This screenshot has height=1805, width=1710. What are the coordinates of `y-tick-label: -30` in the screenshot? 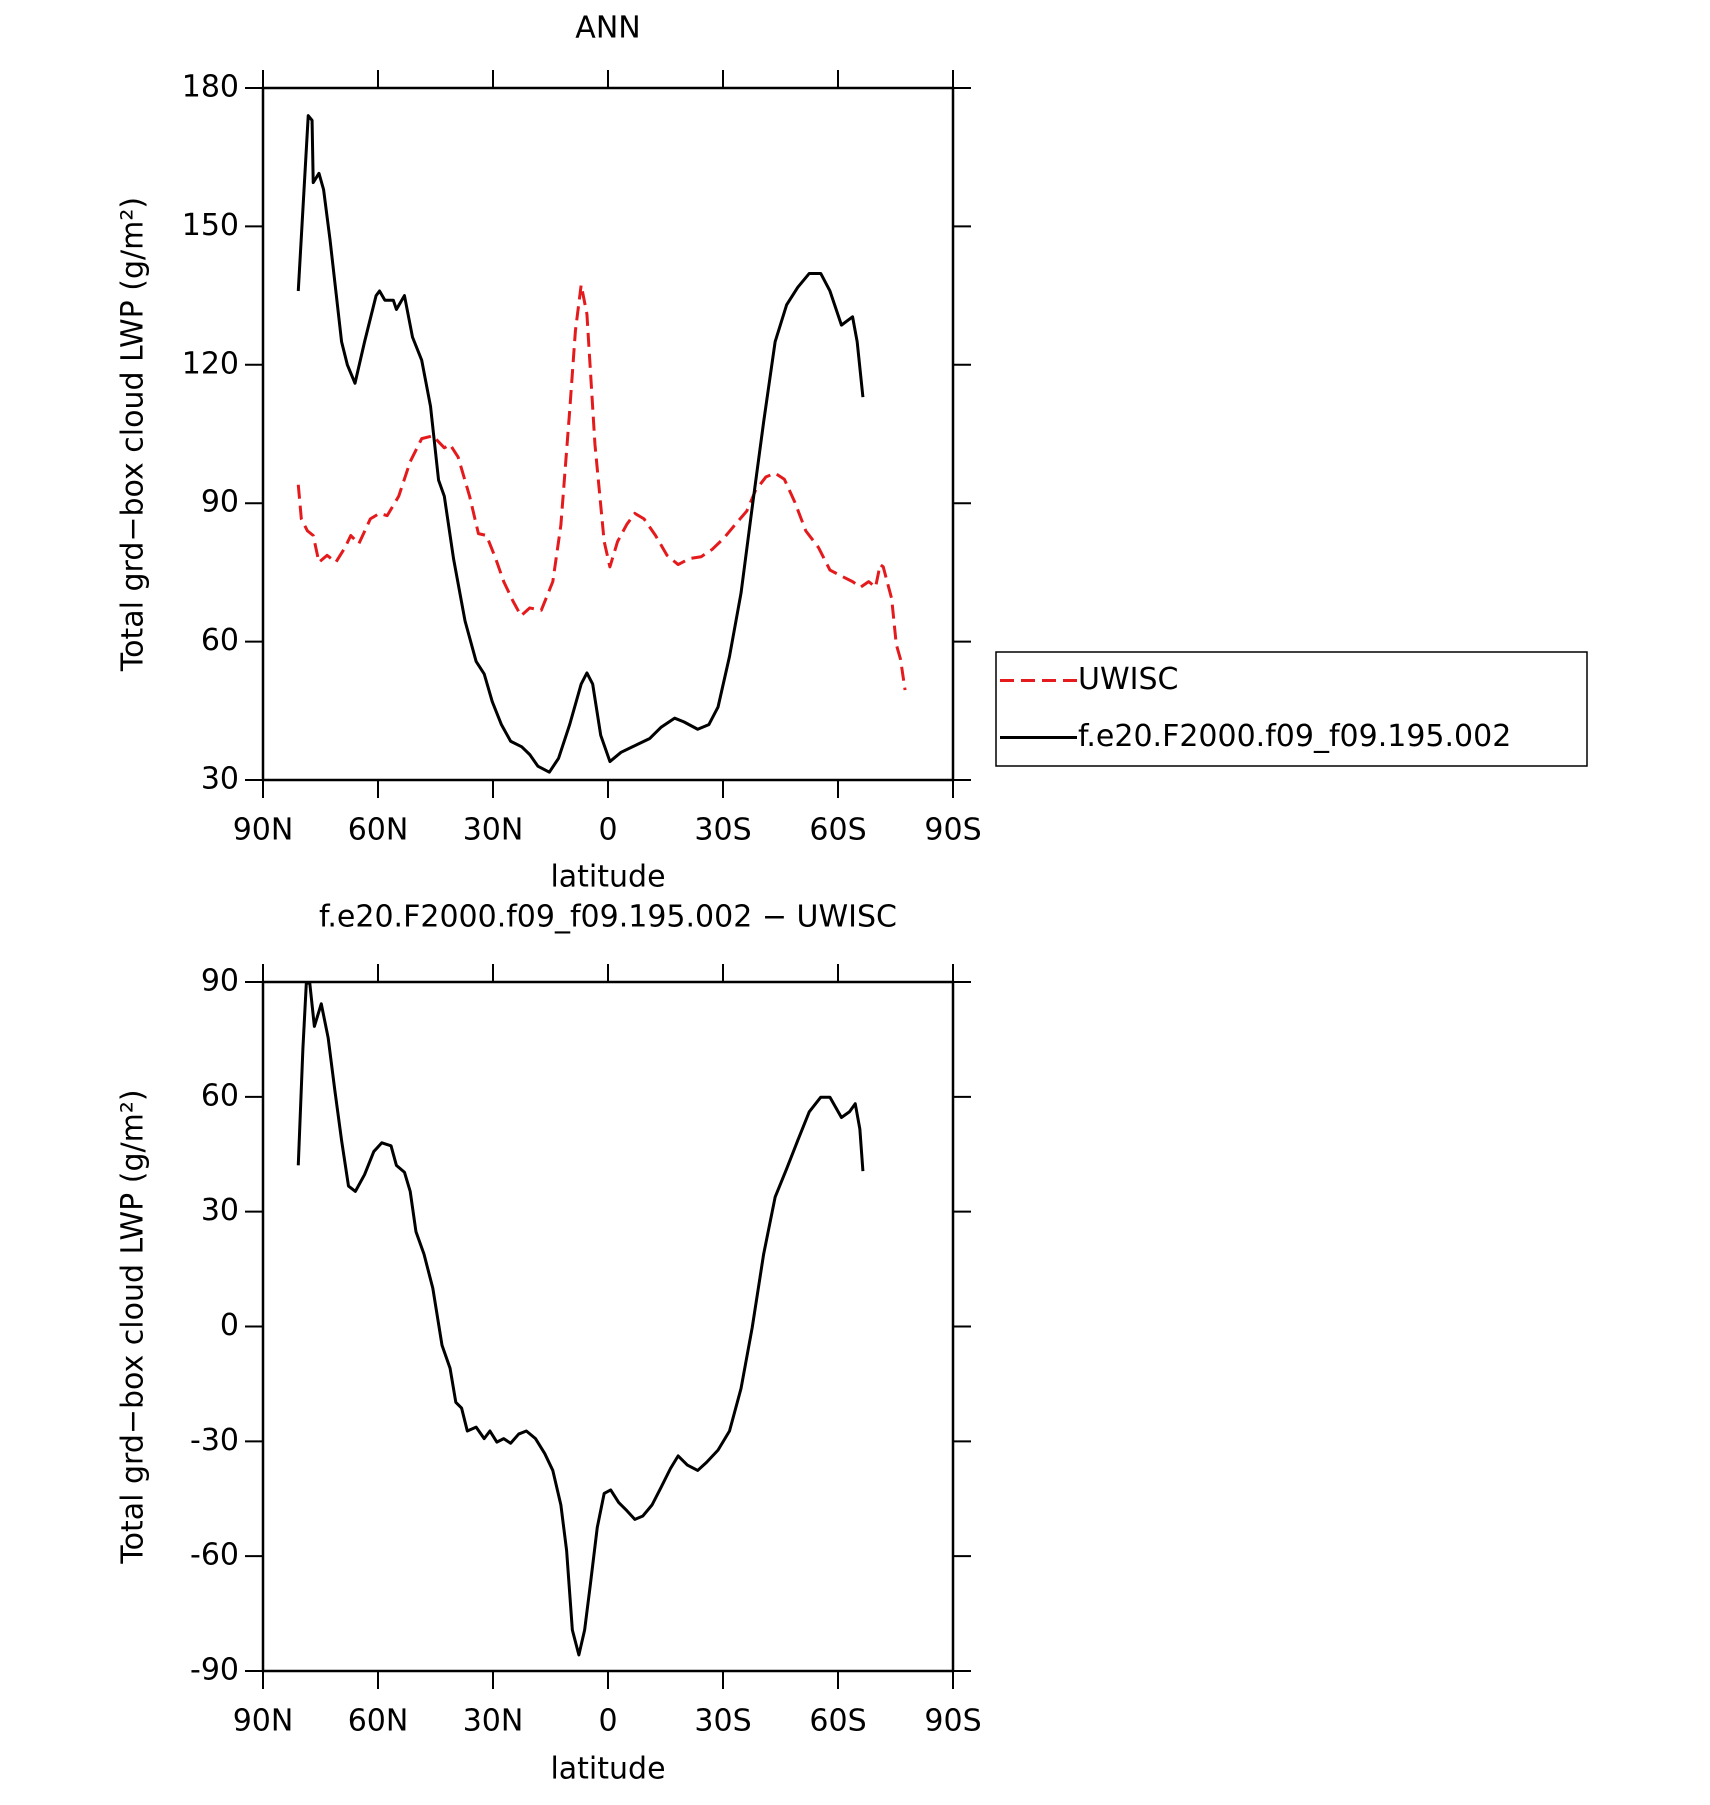 It's located at (214, 1440).